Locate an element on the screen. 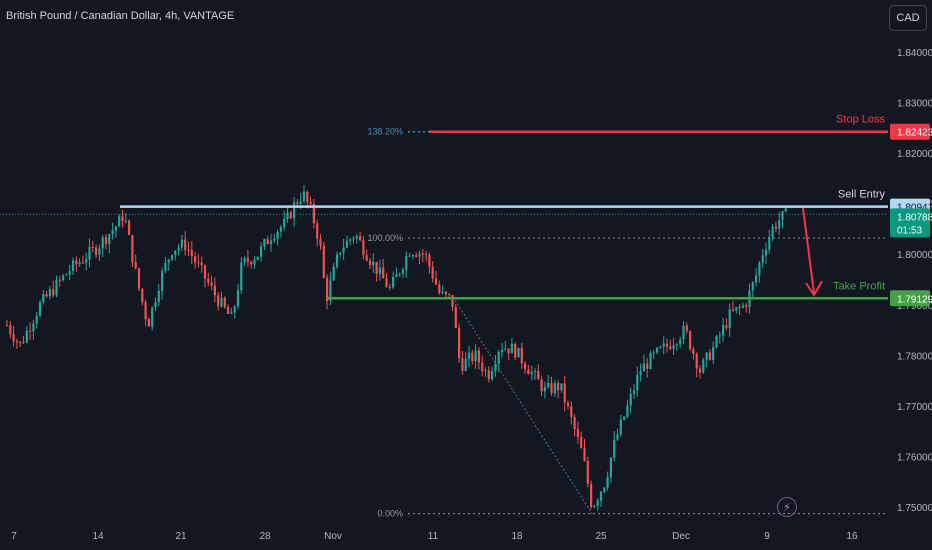  sell-arrow is located at coordinates (808, 250).